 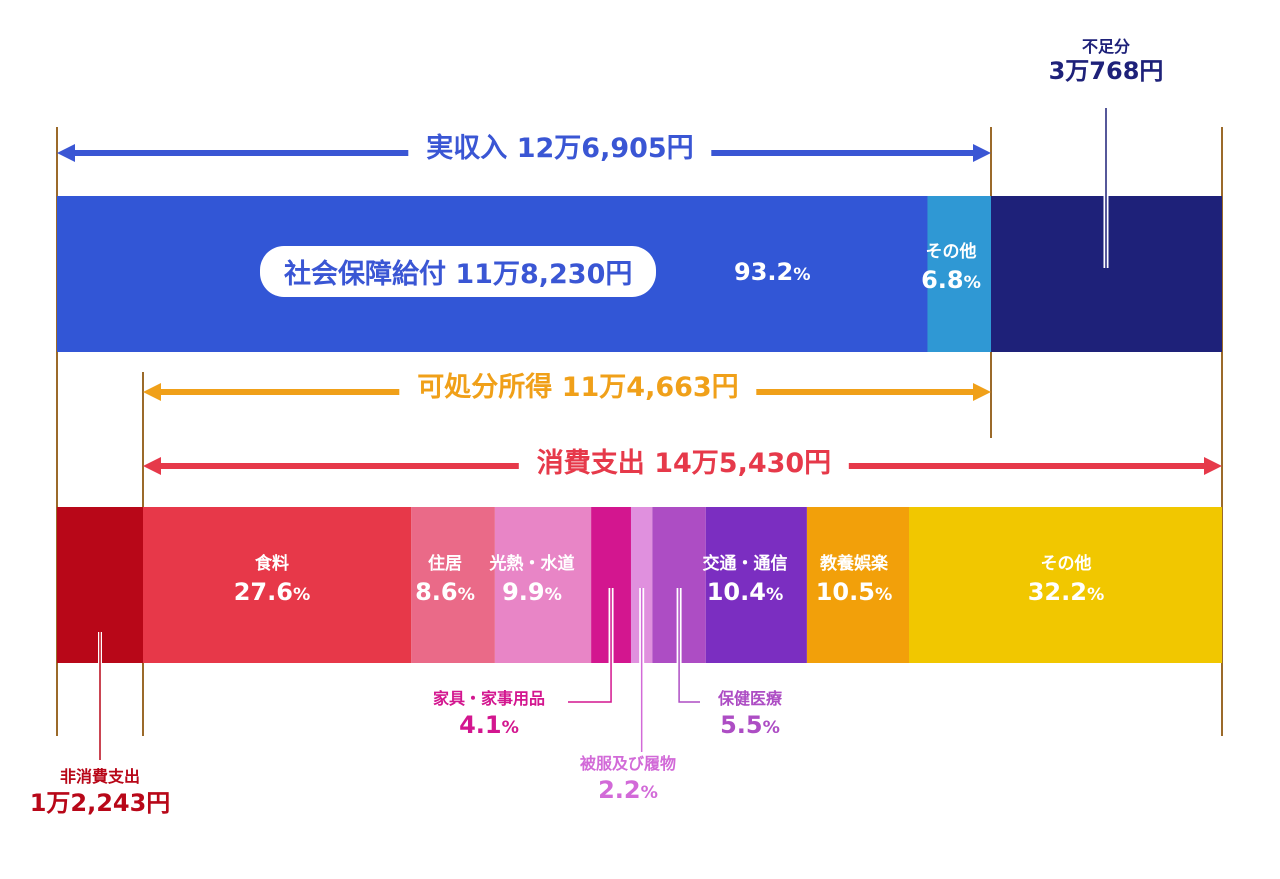 What do you see at coordinates (1106, 71) in the screenshot?
I see `shortfall-amount: 3万768円` at bounding box center [1106, 71].